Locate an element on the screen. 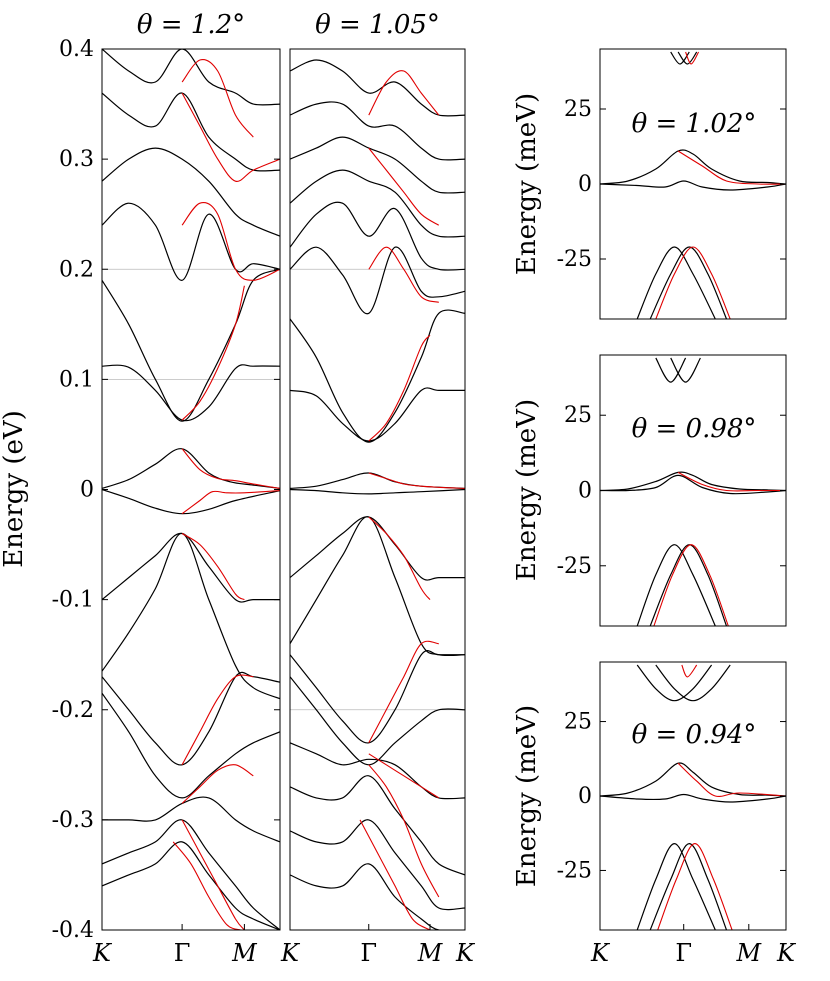  zoom-0.94-series-cone-dn-l is located at coordinates (676, 886).